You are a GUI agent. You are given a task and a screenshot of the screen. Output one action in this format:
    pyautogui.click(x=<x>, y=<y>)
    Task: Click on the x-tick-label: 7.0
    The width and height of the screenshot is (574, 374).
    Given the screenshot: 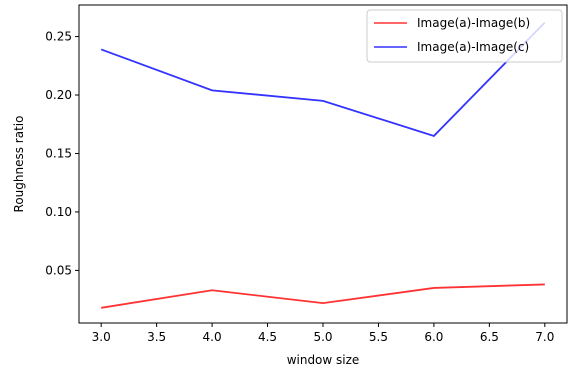 What is the action you would take?
    pyautogui.click(x=544, y=337)
    